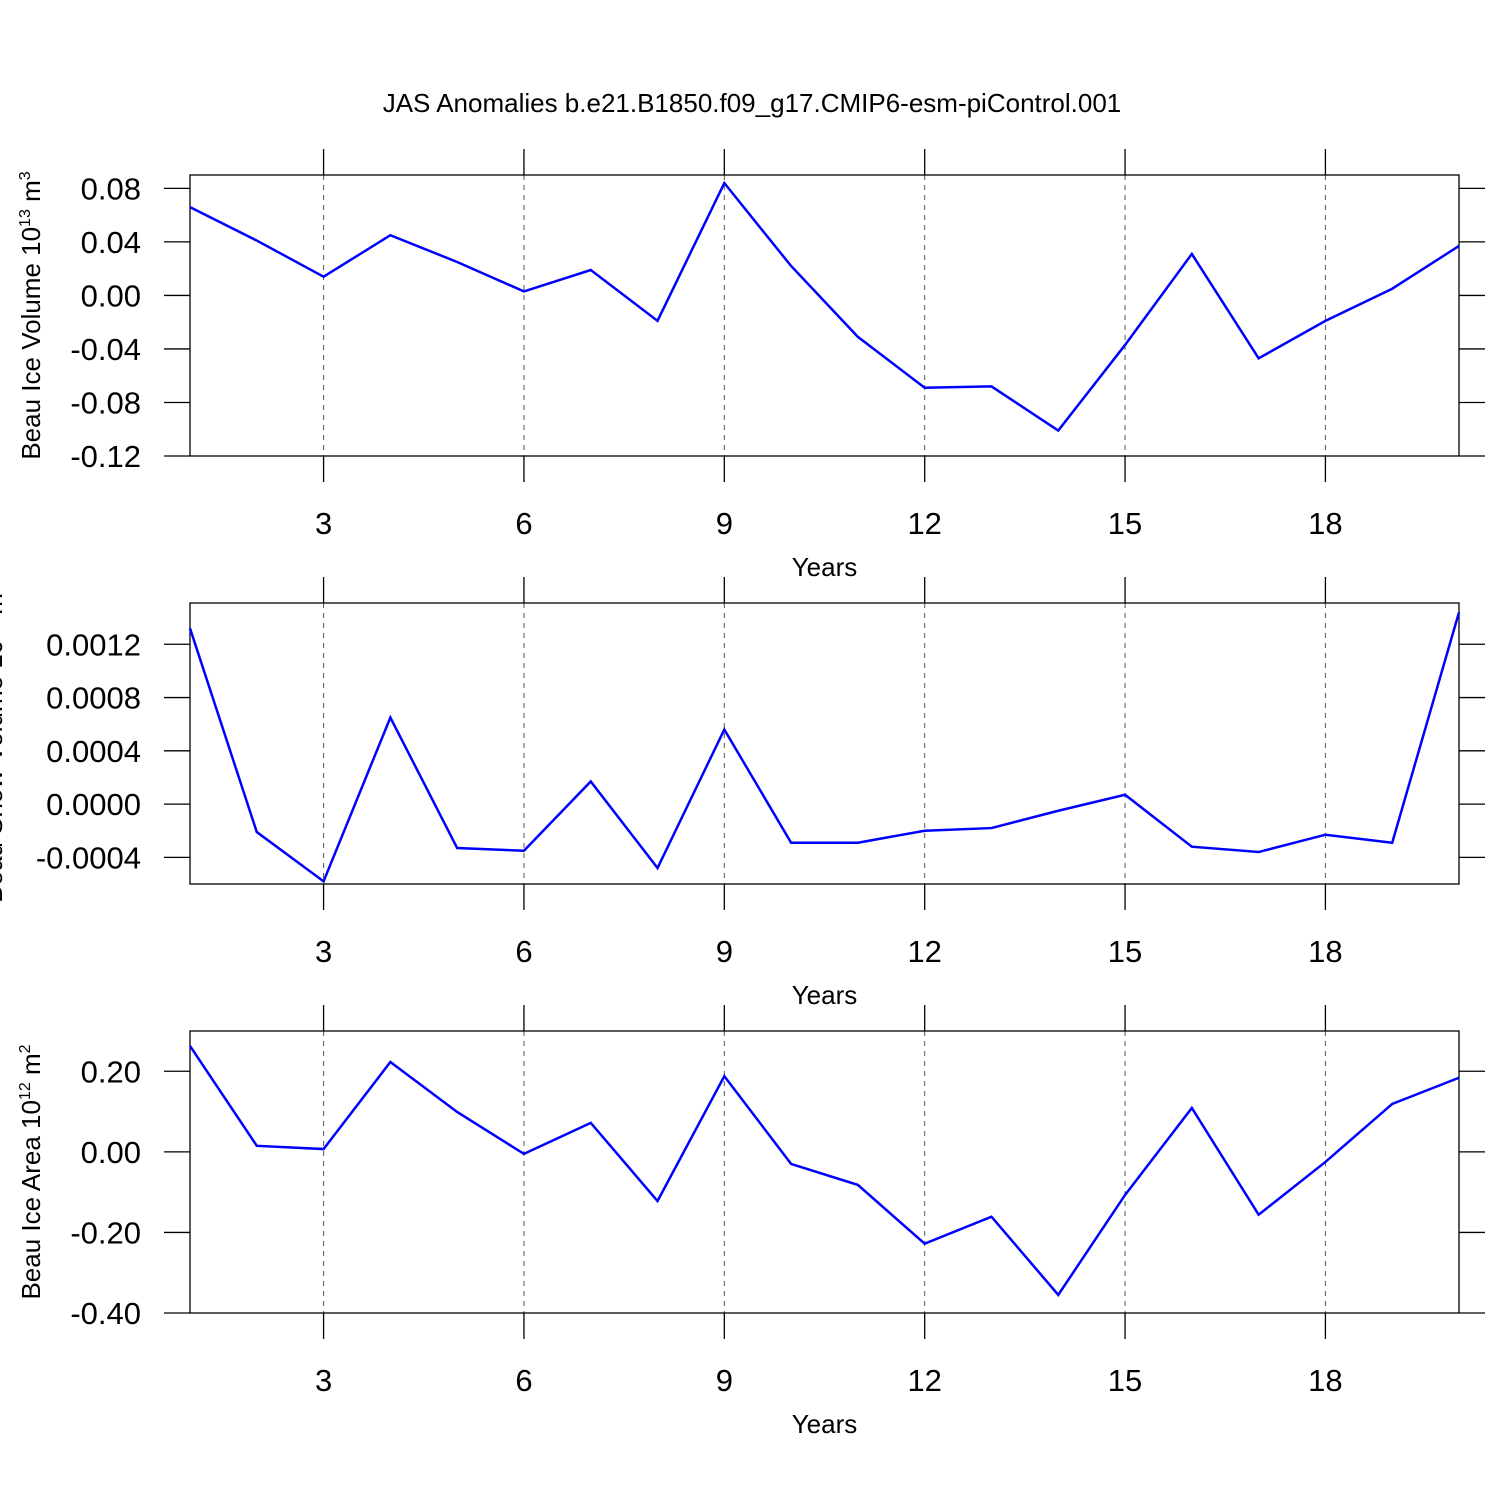 The image size is (1500, 1500). What do you see at coordinates (105, 1232) in the screenshot?
I see `y-tick-label: -0.20` at bounding box center [105, 1232].